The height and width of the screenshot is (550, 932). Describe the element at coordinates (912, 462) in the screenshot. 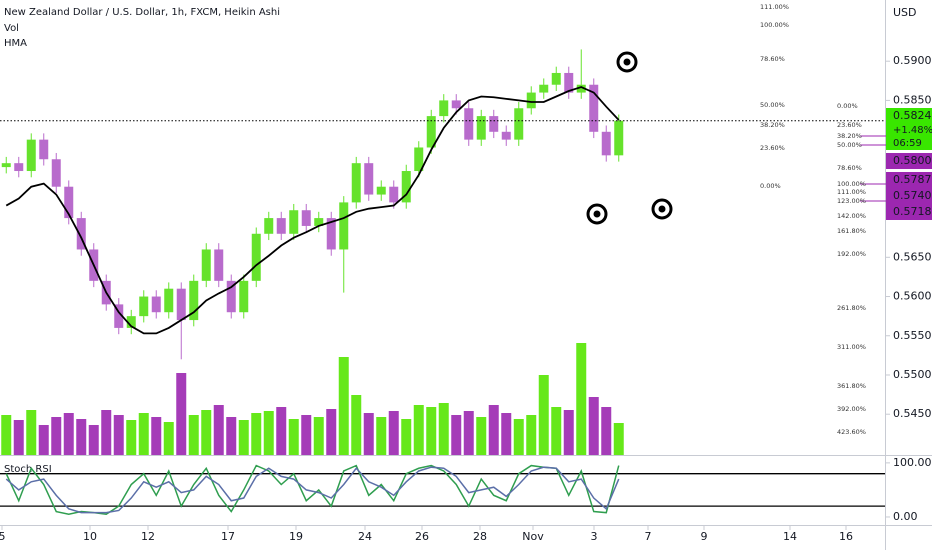

I see `y-tick-label: 100.00` at that location.